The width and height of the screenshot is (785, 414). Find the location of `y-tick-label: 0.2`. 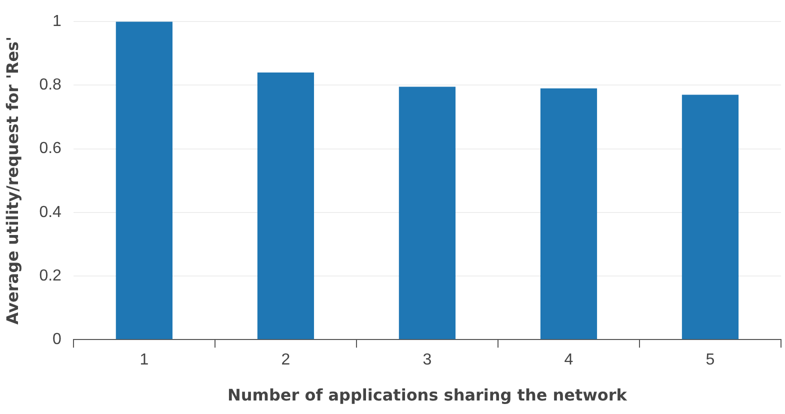

y-tick-label: 0.2 is located at coordinates (50, 275).